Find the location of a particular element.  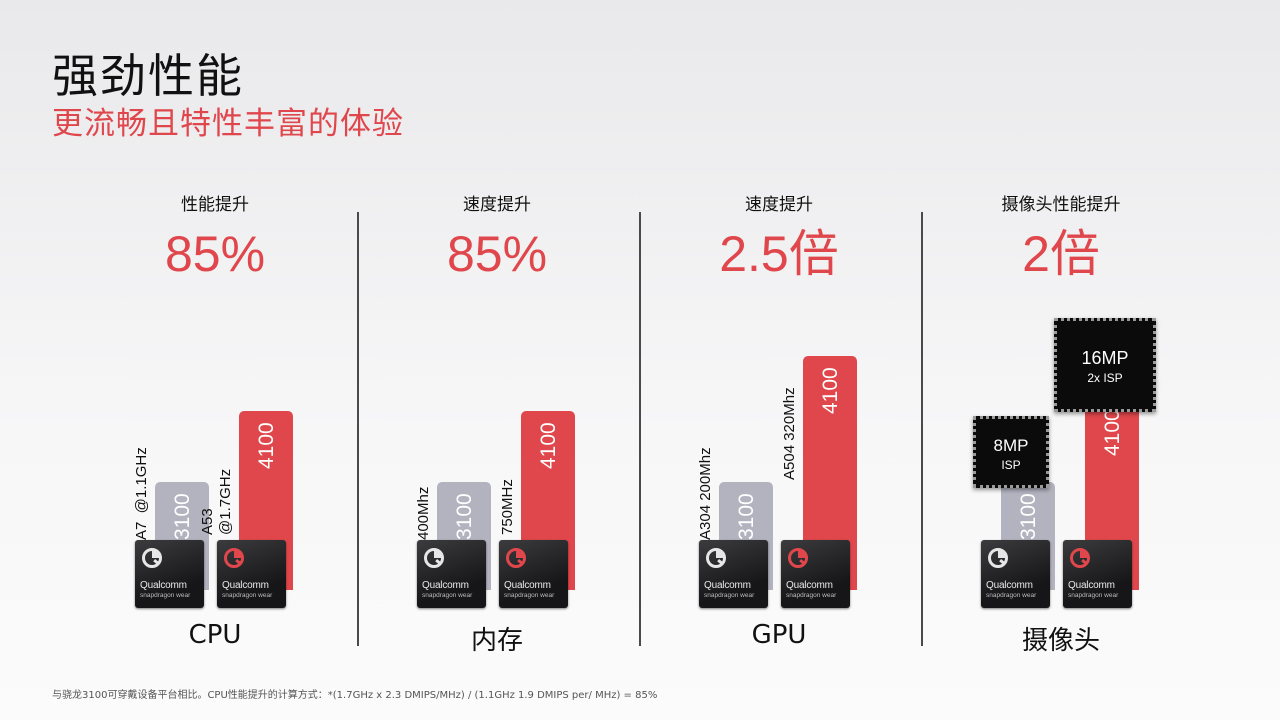

sensor-resolution: 16MP is located at coordinates (1105, 358).